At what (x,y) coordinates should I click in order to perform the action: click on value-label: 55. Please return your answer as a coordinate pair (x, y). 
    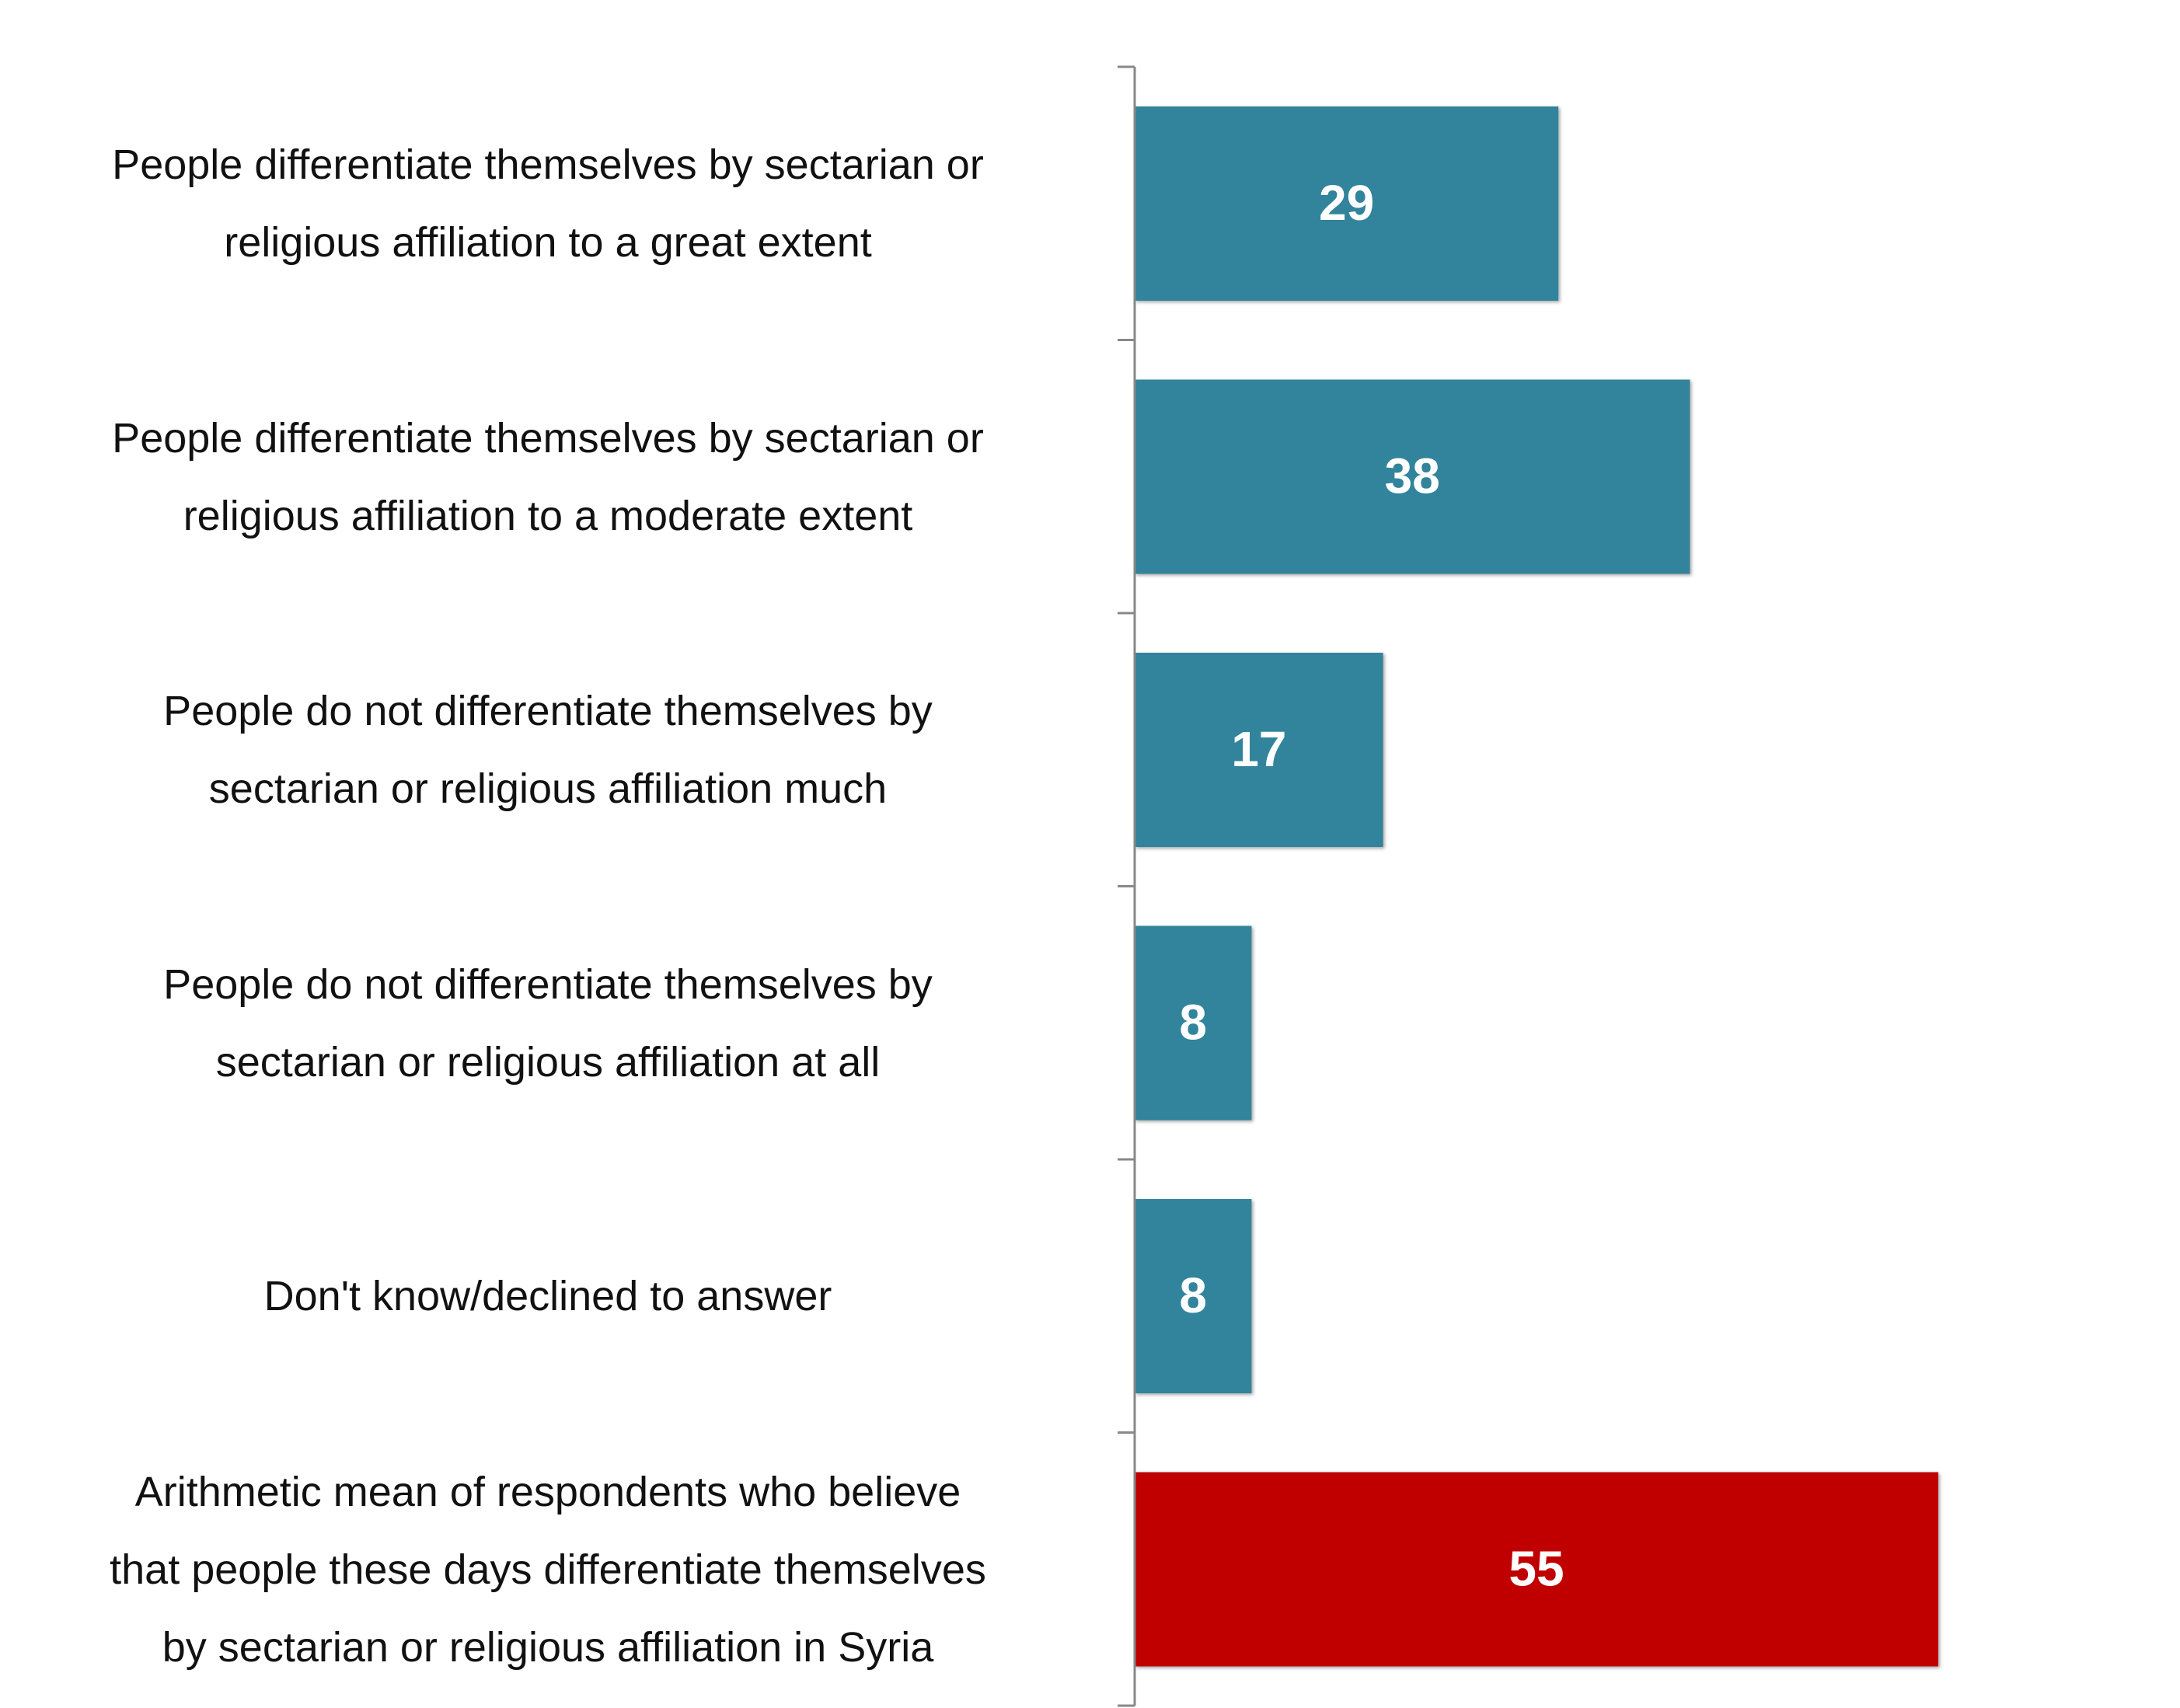
    Looking at the image, I should click on (1537, 1568).